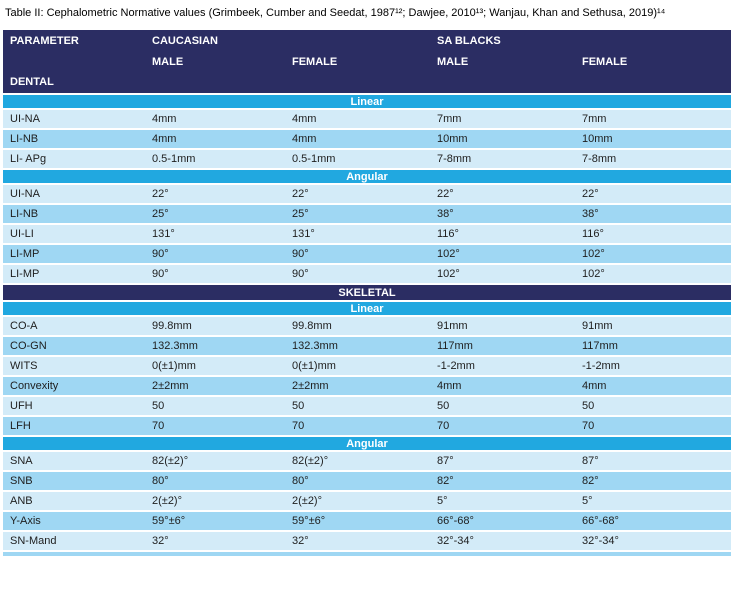 The height and width of the screenshot is (602, 738). Describe the element at coordinates (367, 160) in the screenshot. I see `table-row: LI- APg 0.5-1mm 0.5-1mm 7-8mm 7-8mm` at that location.